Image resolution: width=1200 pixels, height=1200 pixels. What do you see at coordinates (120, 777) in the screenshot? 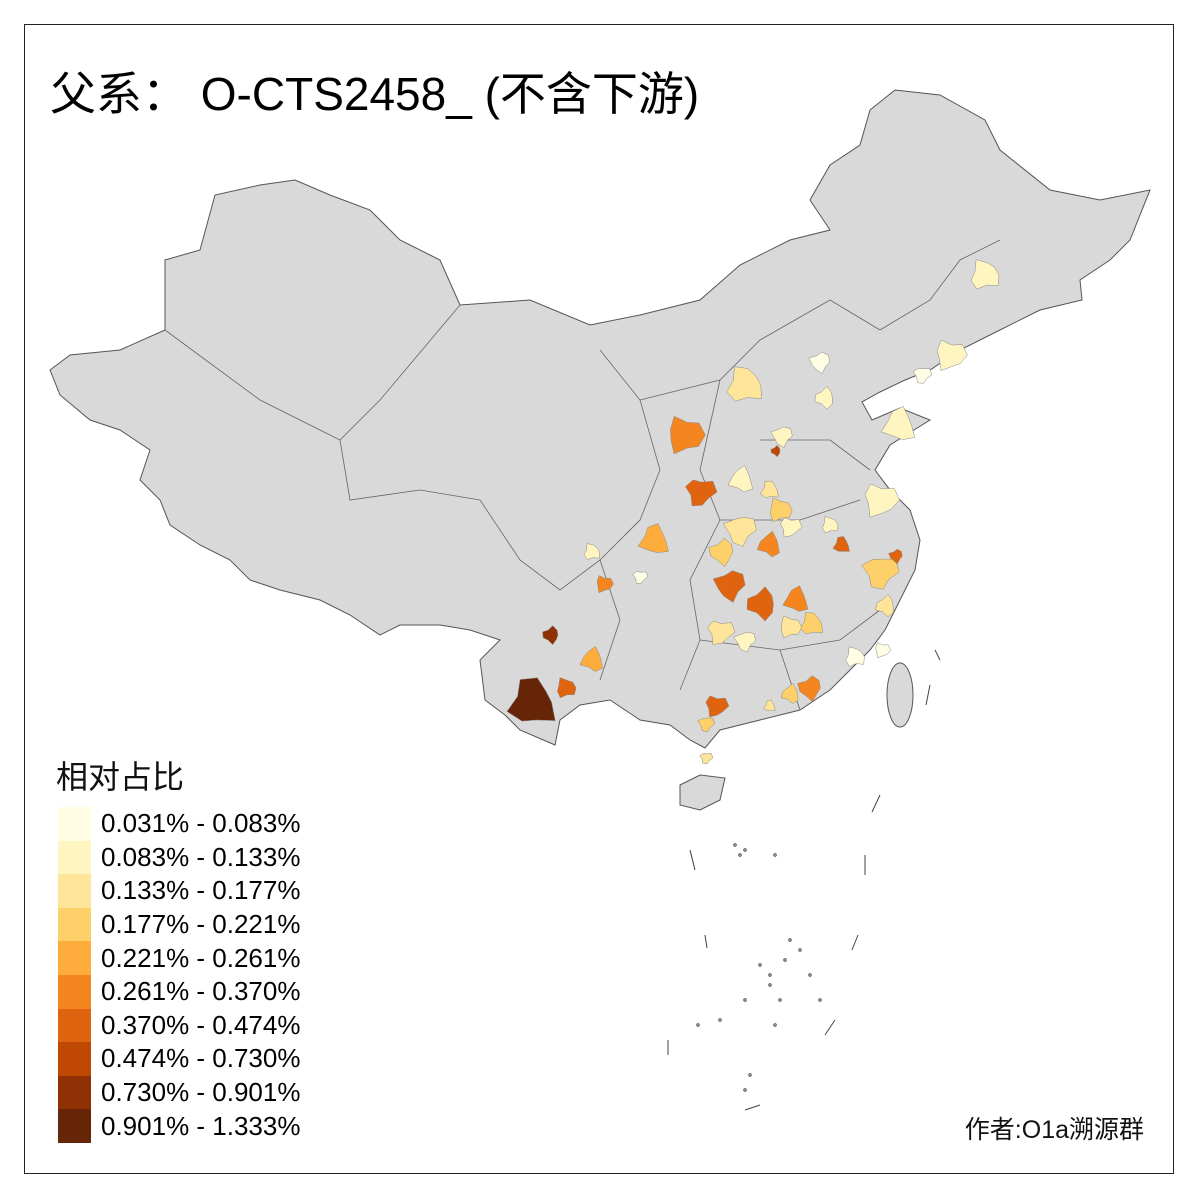
I see `legend-title: 相对占比` at bounding box center [120, 777].